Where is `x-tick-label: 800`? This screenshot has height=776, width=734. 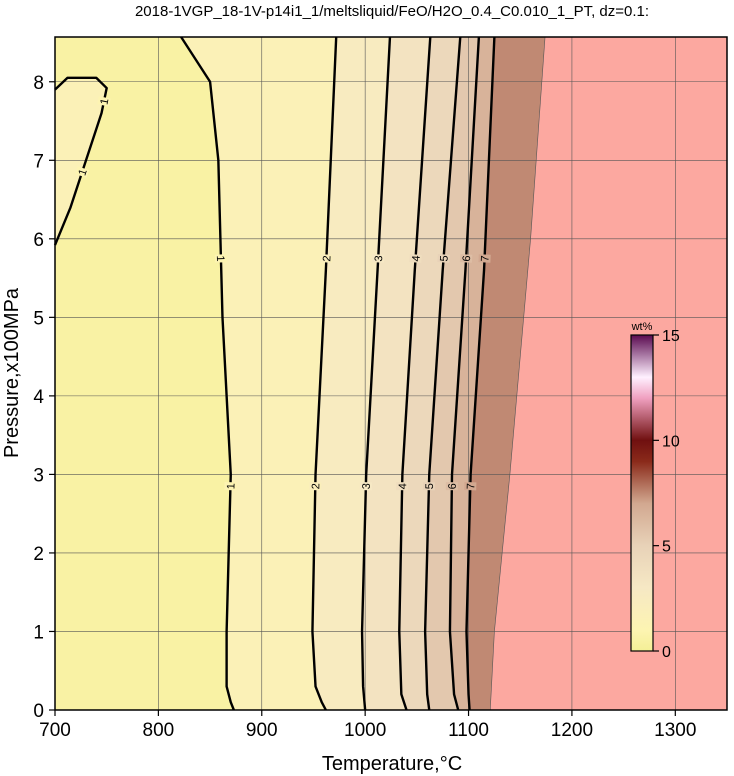
x-tick-label: 800 is located at coordinates (159, 730).